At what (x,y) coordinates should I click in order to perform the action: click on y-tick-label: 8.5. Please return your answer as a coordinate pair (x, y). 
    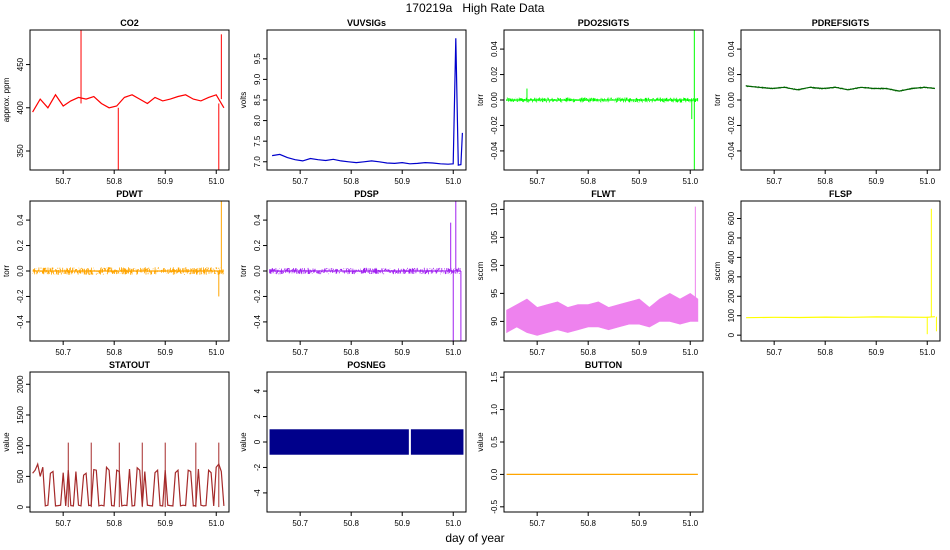
    Looking at the image, I should click on (257, 100).